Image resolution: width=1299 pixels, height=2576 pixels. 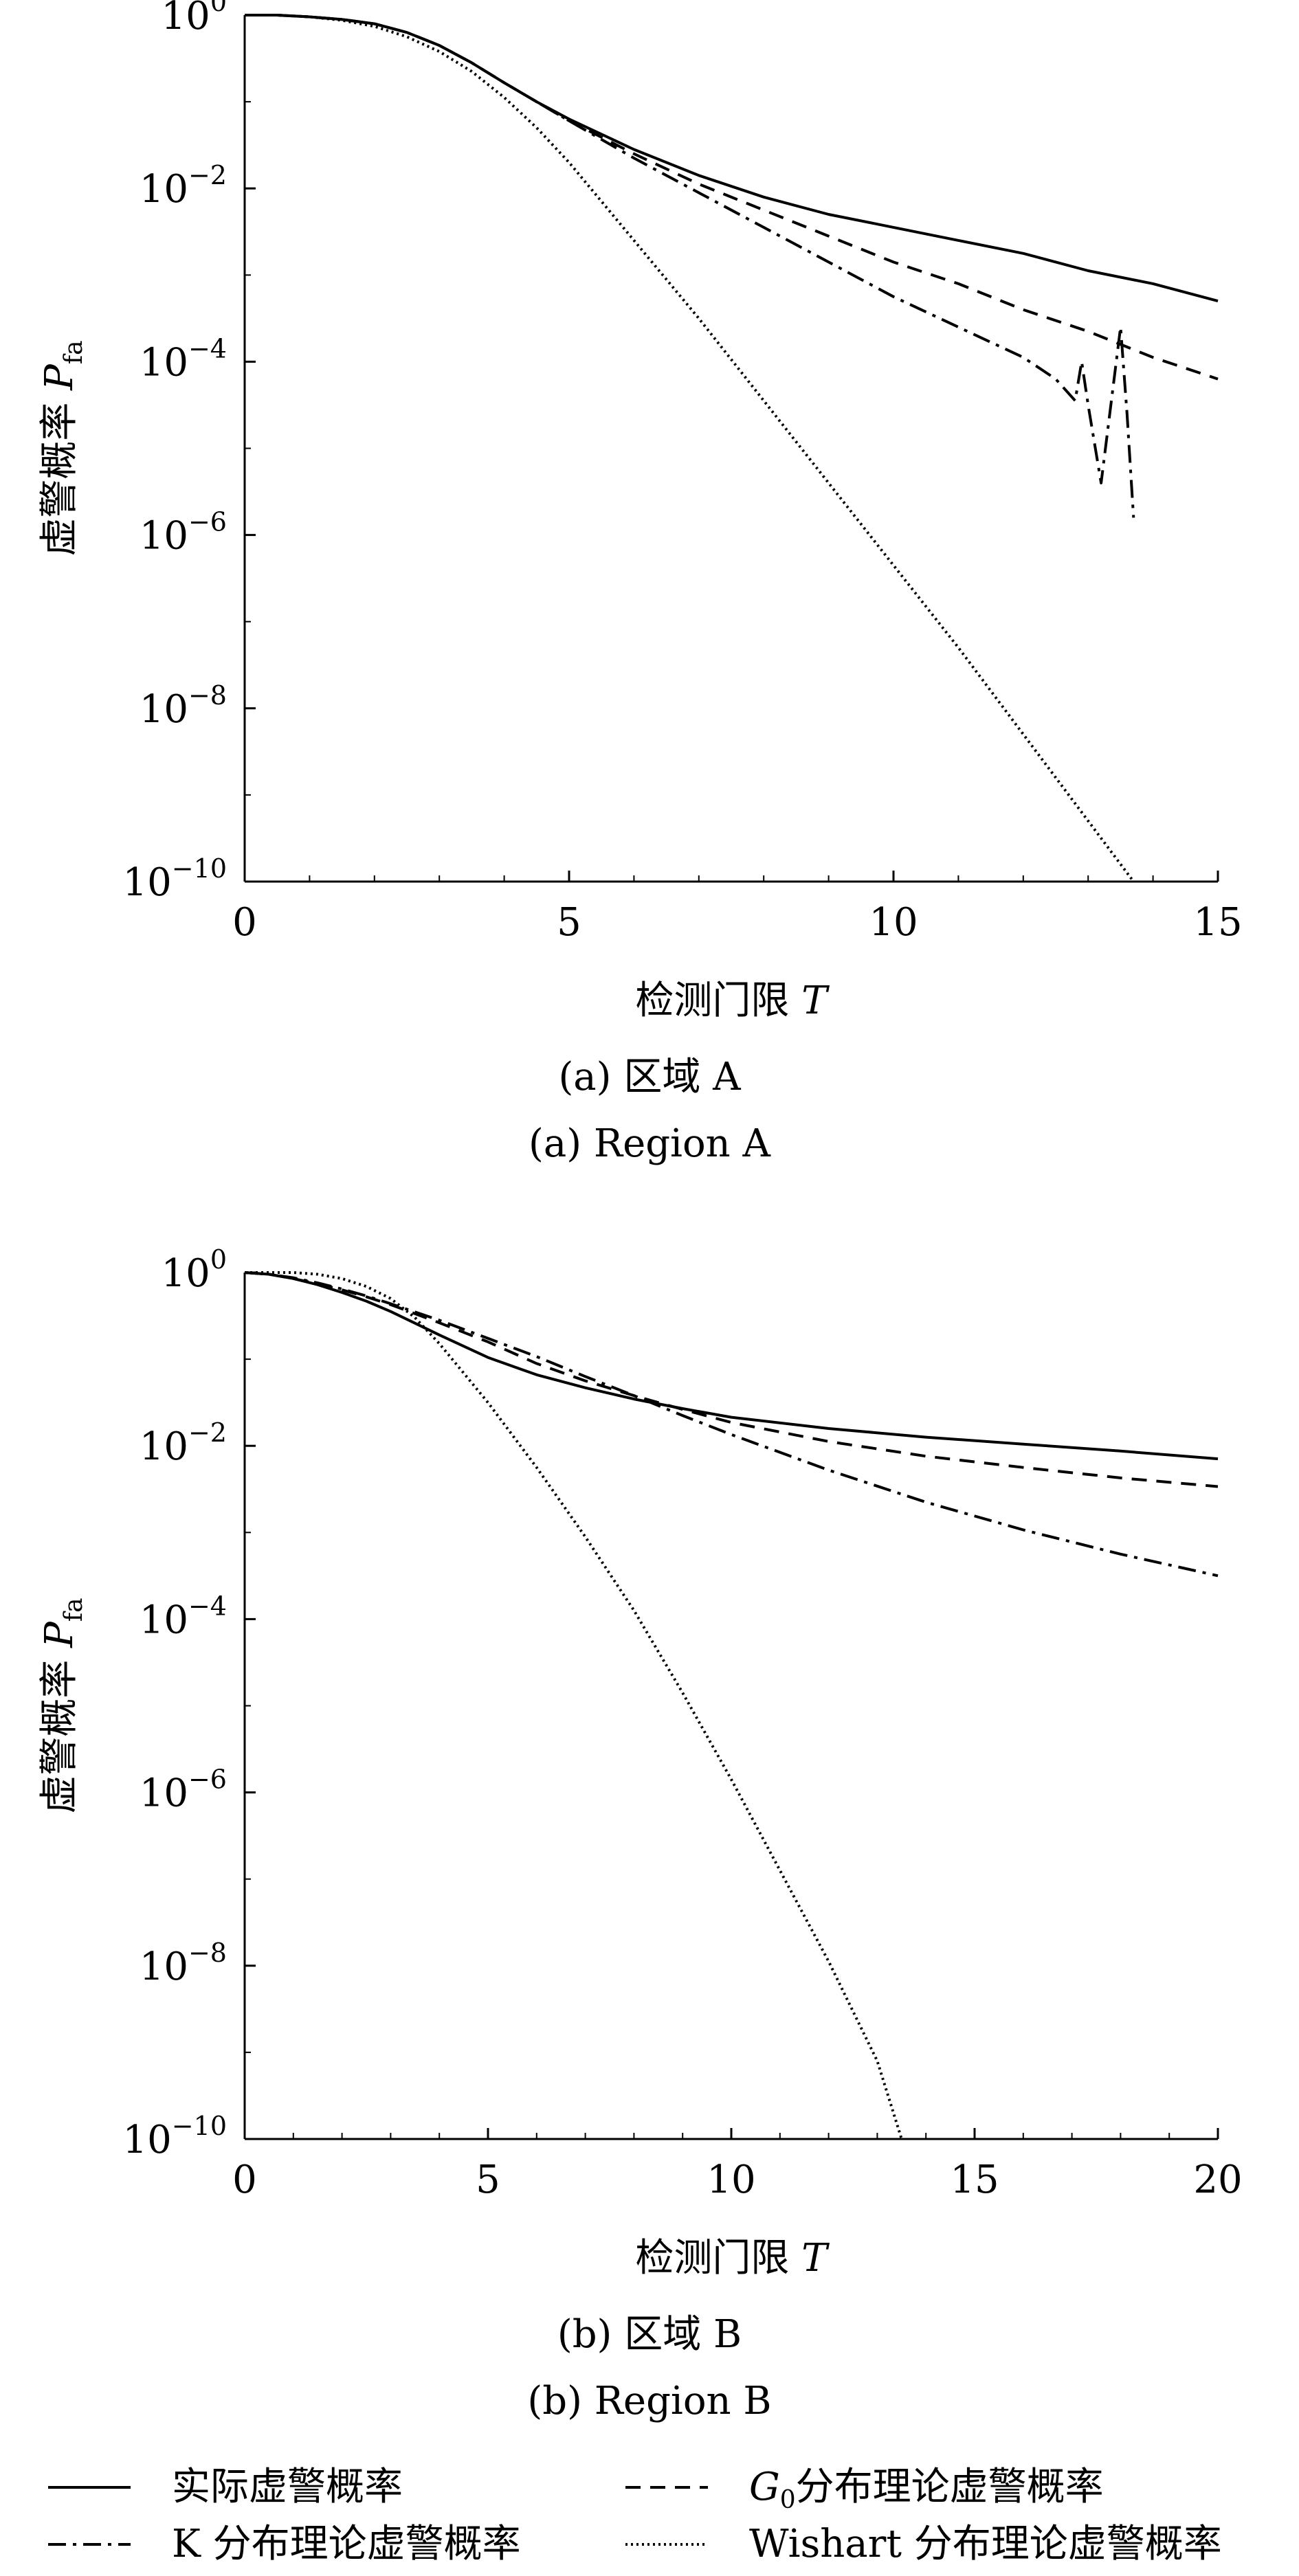 I want to click on legend-label-g0-letter: G, so click(x=764, y=2487).